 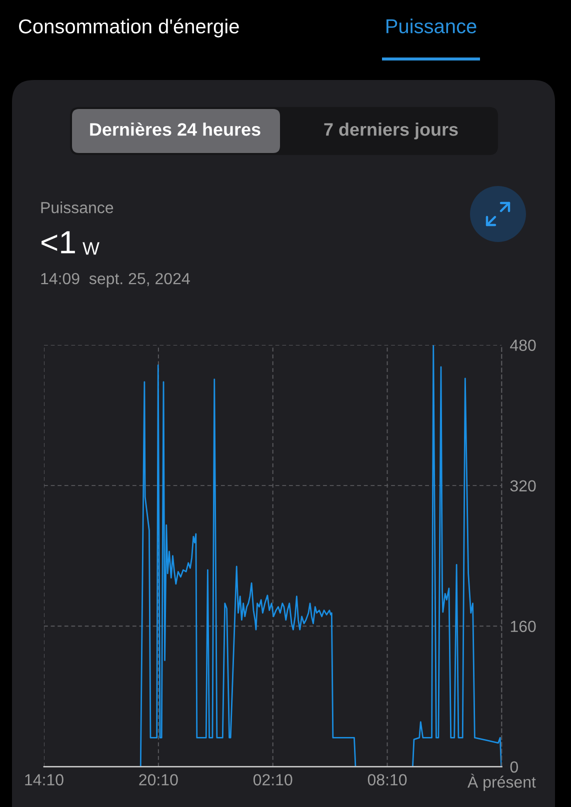 What do you see at coordinates (501, 782) in the screenshot?
I see `x-tick-label: À présent` at bounding box center [501, 782].